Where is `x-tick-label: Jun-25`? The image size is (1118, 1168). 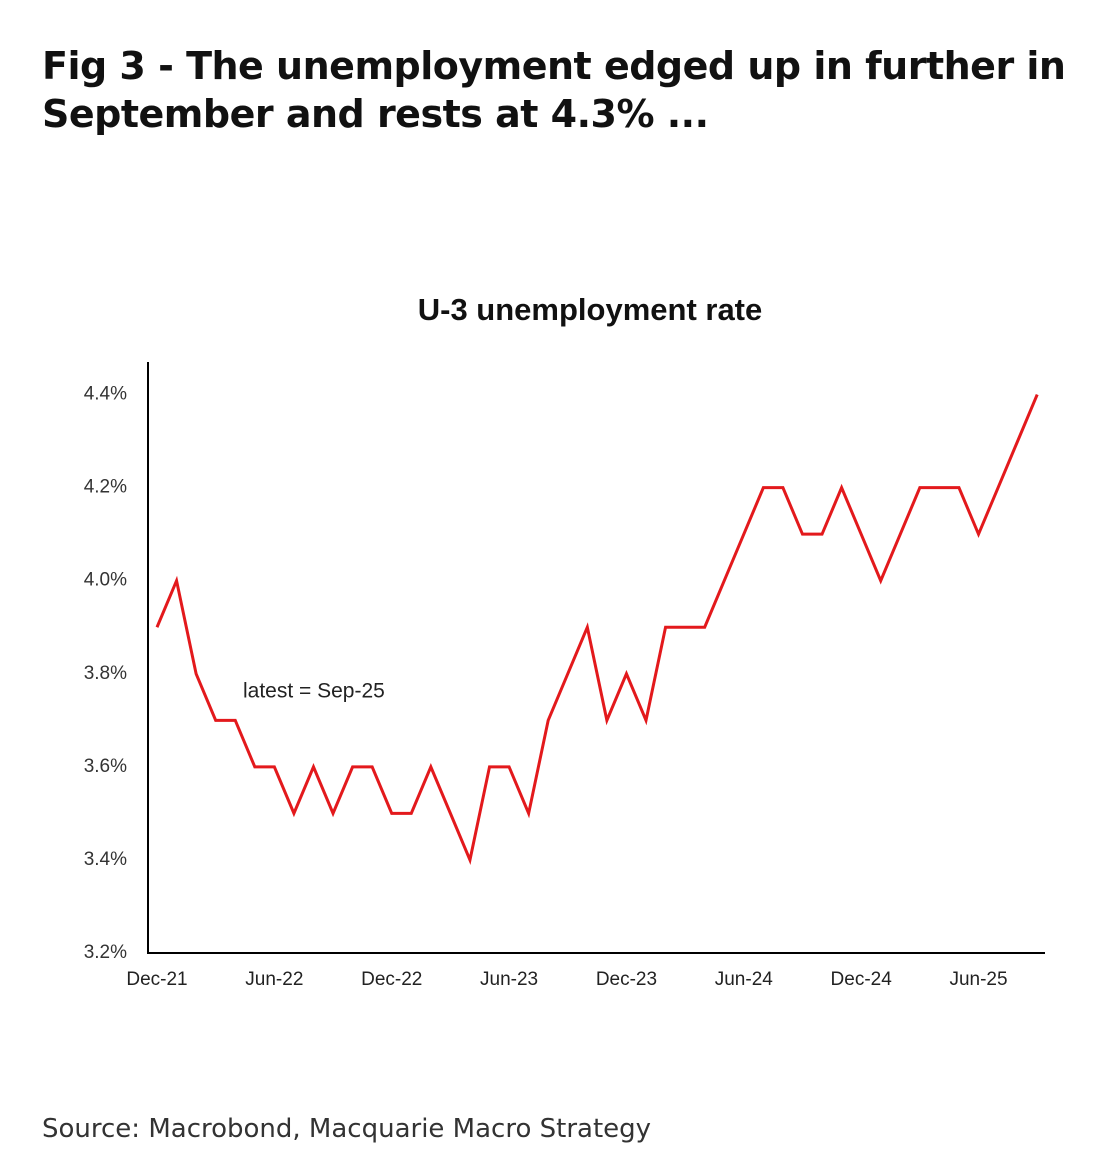 x-tick-label: Jun-25 is located at coordinates (978, 979).